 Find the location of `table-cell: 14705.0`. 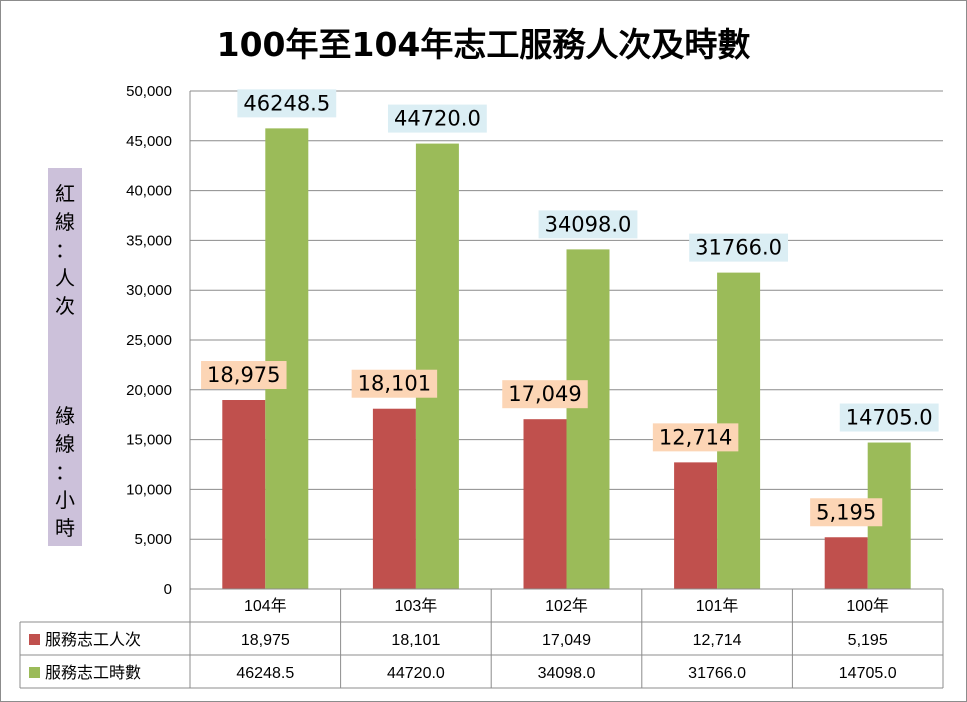

table-cell: 14705.0 is located at coordinates (868, 673).